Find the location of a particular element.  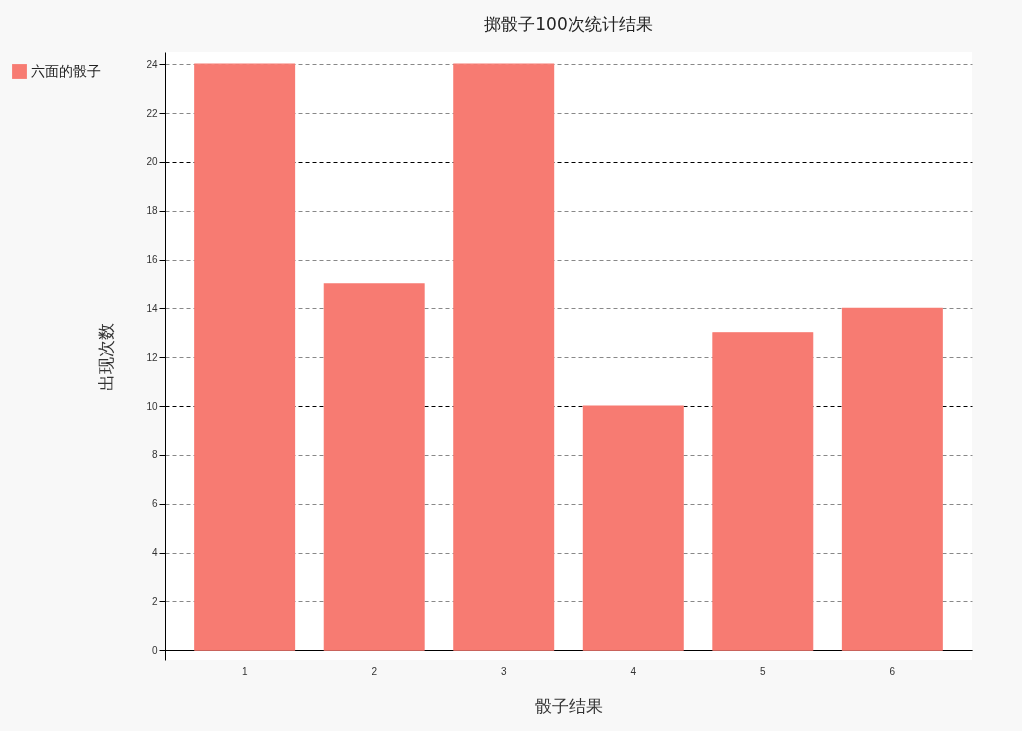

x-tick-label: 2 is located at coordinates (374, 671).